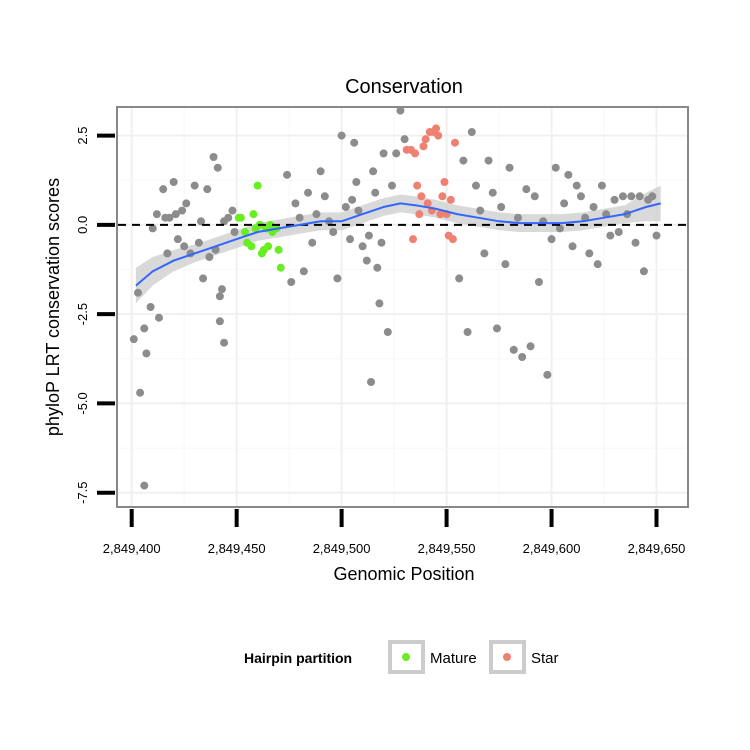 The image size is (750, 750). Describe the element at coordinates (82, 493) in the screenshot. I see `y-tick-label: -7.5` at that location.